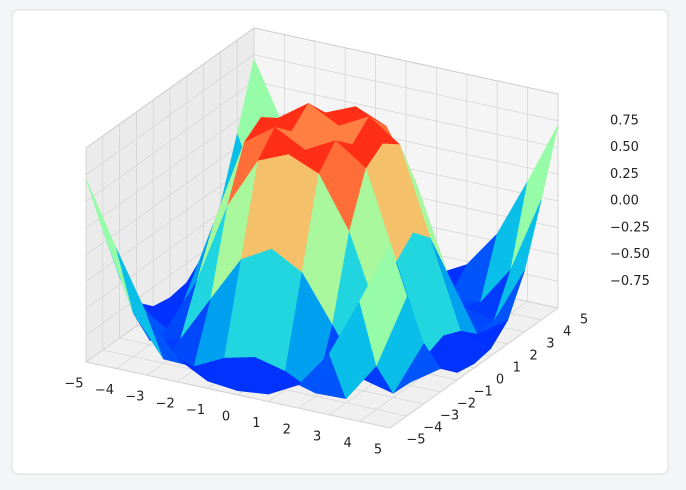 The height and width of the screenshot is (490, 686). Describe the element at coordinates (383, 305) in the screenshot. I see `surface-cell` at that location.